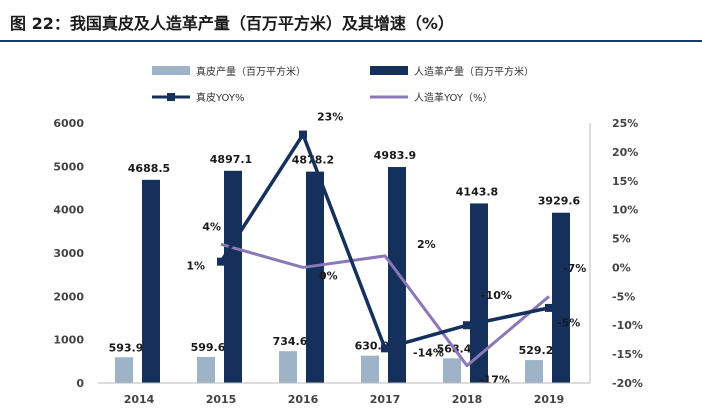  I want to click on right-tick-label: 15%, so click(625, 181).